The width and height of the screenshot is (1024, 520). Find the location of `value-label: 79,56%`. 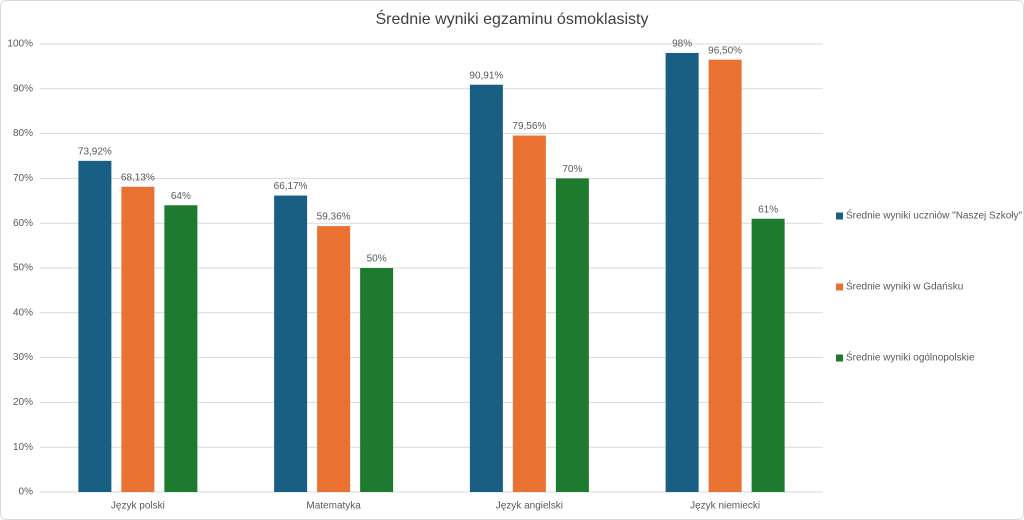

value-label: 79,56% is located at coordinates (529, 126).